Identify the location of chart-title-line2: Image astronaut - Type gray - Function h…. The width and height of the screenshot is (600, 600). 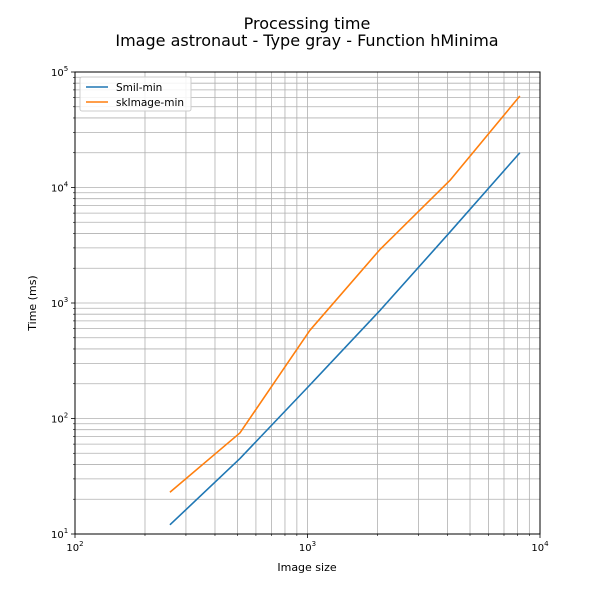
(306, 40).